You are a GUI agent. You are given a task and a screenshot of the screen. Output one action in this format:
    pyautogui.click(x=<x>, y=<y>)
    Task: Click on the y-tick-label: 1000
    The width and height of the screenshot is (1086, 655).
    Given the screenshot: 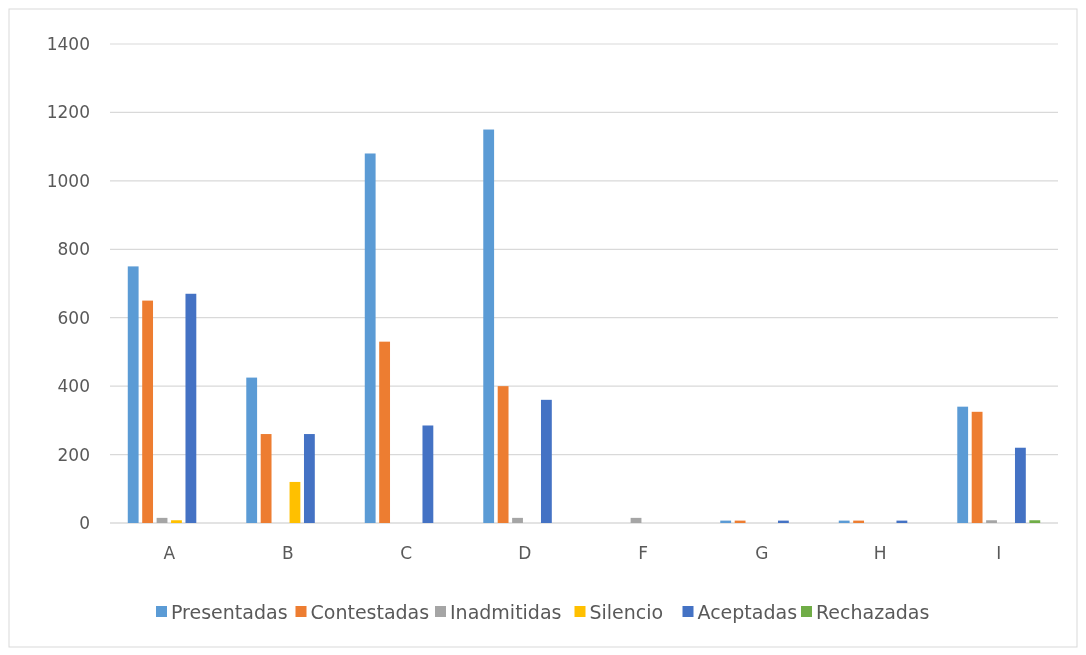 What is the action you would take?
    pyautogui.click(x=68, y=180)
    